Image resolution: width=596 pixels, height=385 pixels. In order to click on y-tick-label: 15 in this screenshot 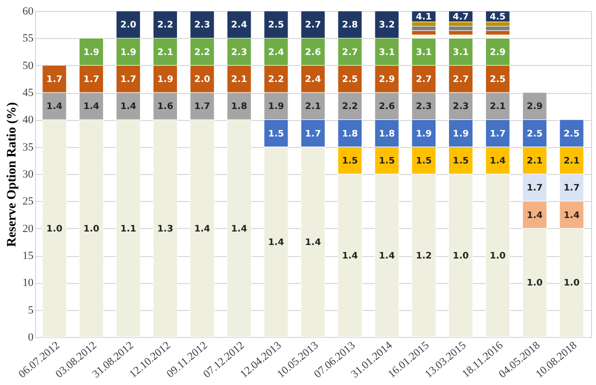, I will do `click(28, 256)`.